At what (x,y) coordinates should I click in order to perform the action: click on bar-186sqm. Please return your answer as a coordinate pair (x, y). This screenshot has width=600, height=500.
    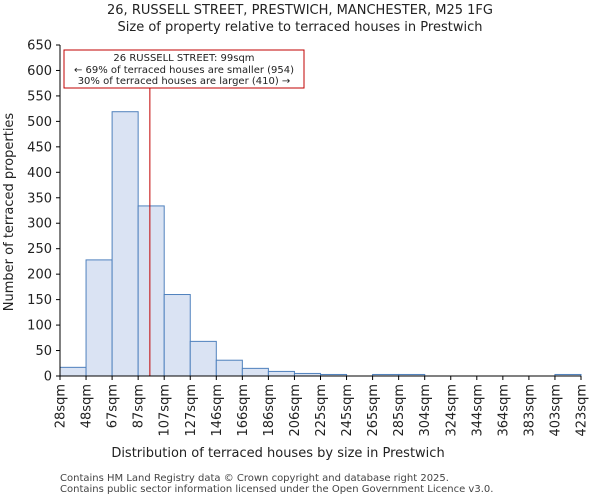
    Looking at the image, I should click on (281, 373).